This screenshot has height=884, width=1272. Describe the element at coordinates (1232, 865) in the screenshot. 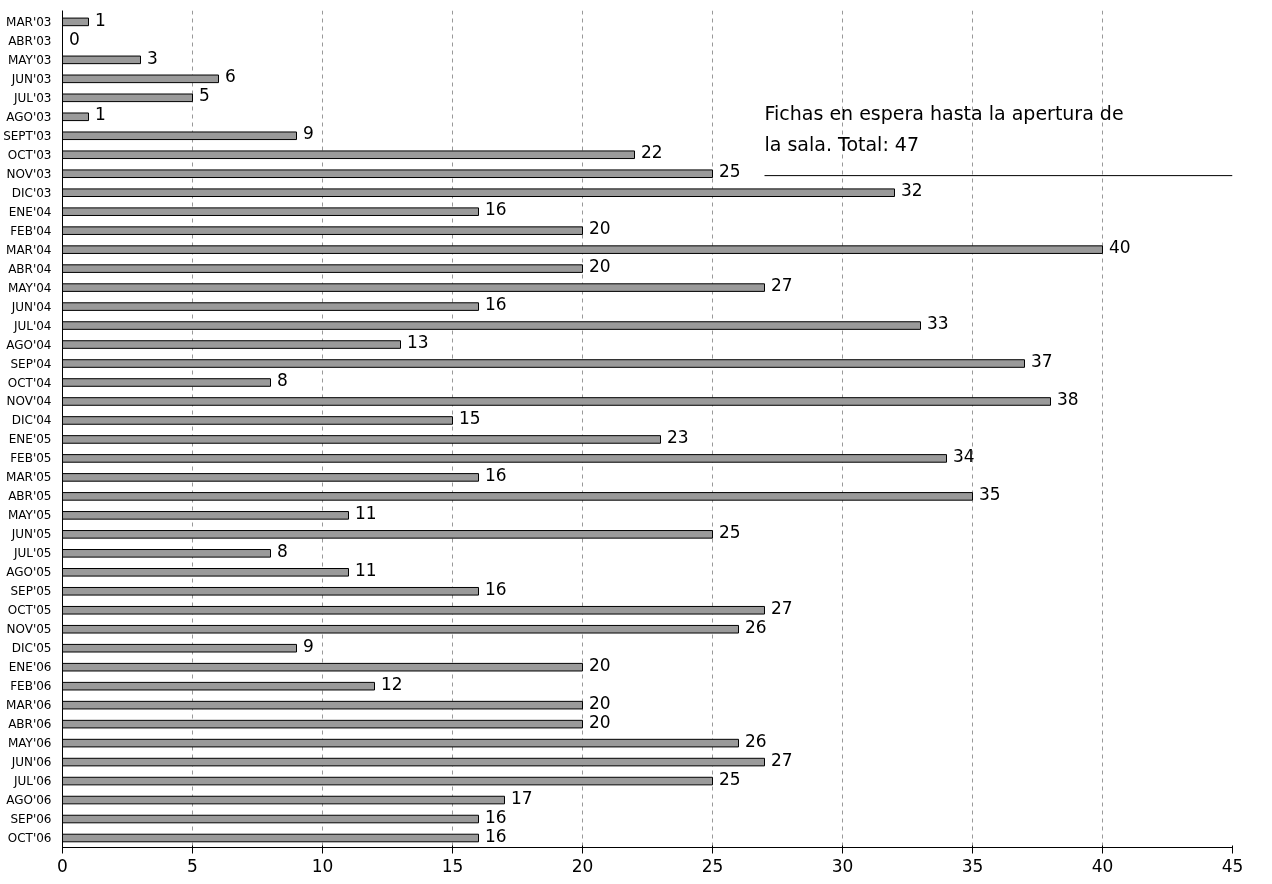

I see `x-tick-label: 45` at that location.